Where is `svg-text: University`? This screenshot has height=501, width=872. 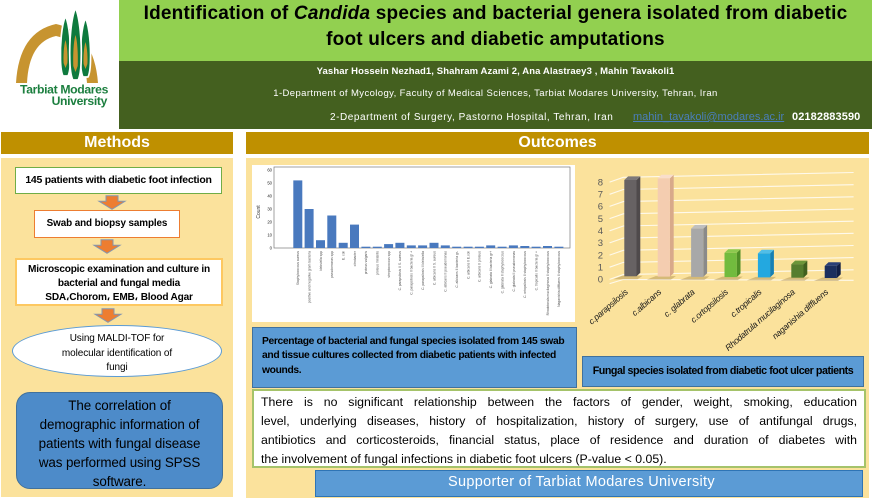
svg-text: University is located at coordinates (80, 101).